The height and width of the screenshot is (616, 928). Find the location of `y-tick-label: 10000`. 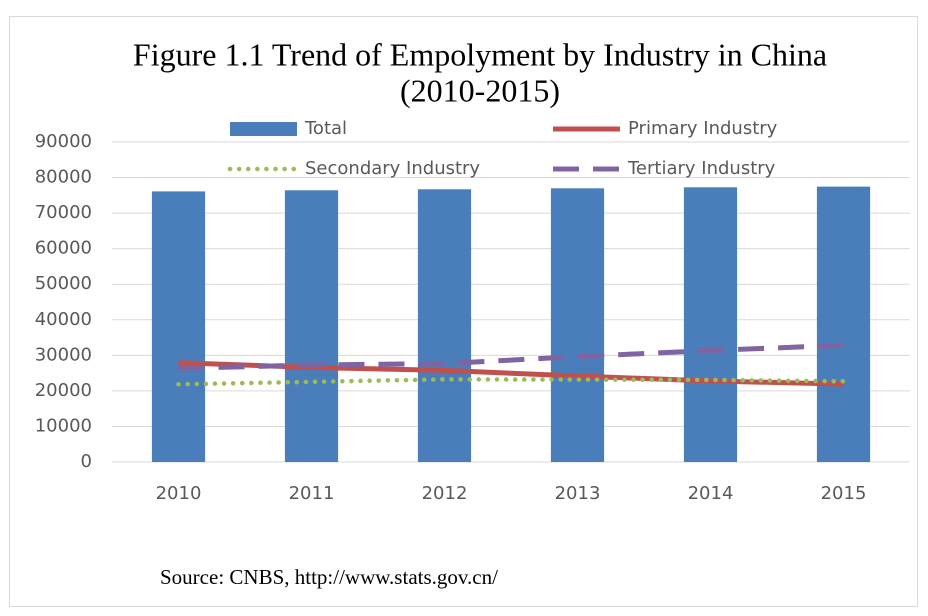

y-tick-label: 10000 is located at coordinates (63, 425).